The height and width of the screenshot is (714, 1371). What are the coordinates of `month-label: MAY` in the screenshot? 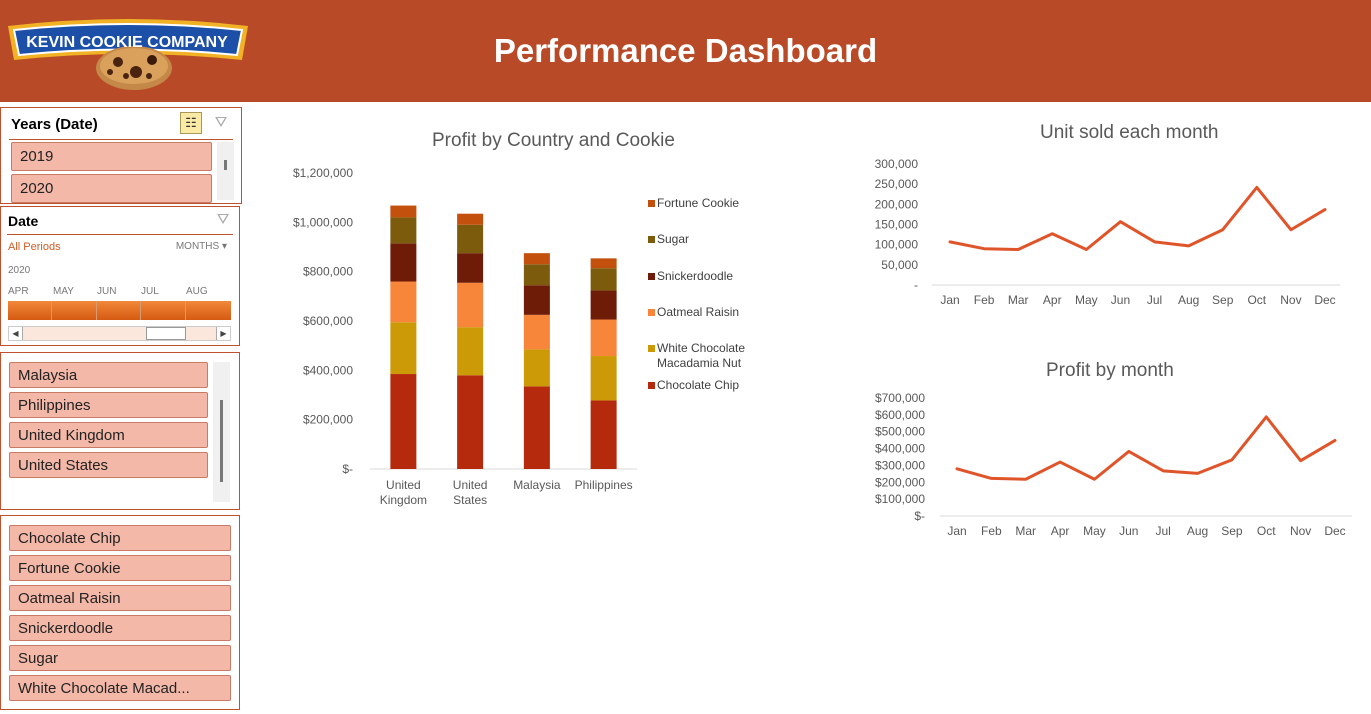 It's located at (63, 291).